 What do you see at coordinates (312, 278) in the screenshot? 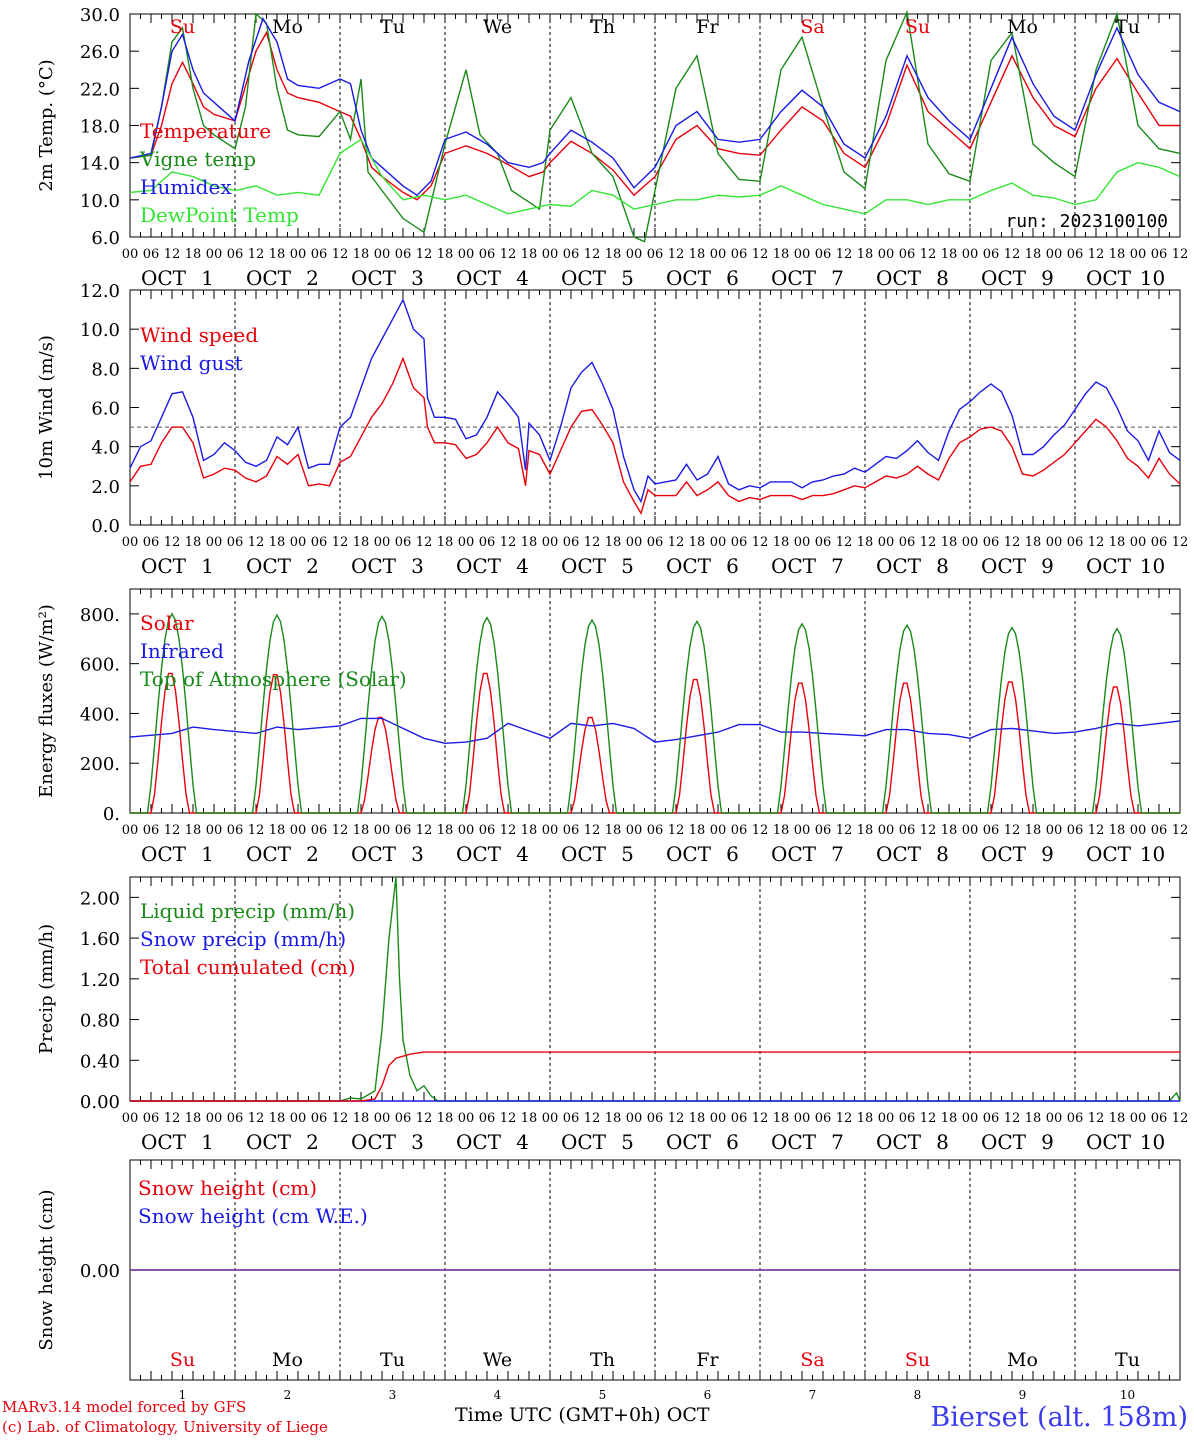
I see `x-day-number: 2` at bounding box center [312, 278].